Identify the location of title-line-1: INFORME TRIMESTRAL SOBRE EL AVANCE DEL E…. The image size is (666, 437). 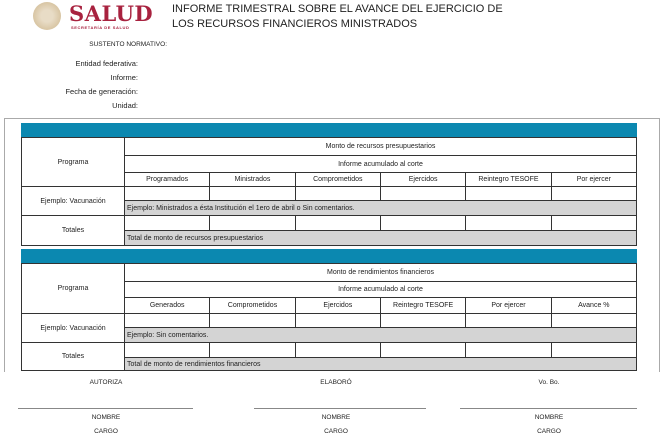
(337, 9).